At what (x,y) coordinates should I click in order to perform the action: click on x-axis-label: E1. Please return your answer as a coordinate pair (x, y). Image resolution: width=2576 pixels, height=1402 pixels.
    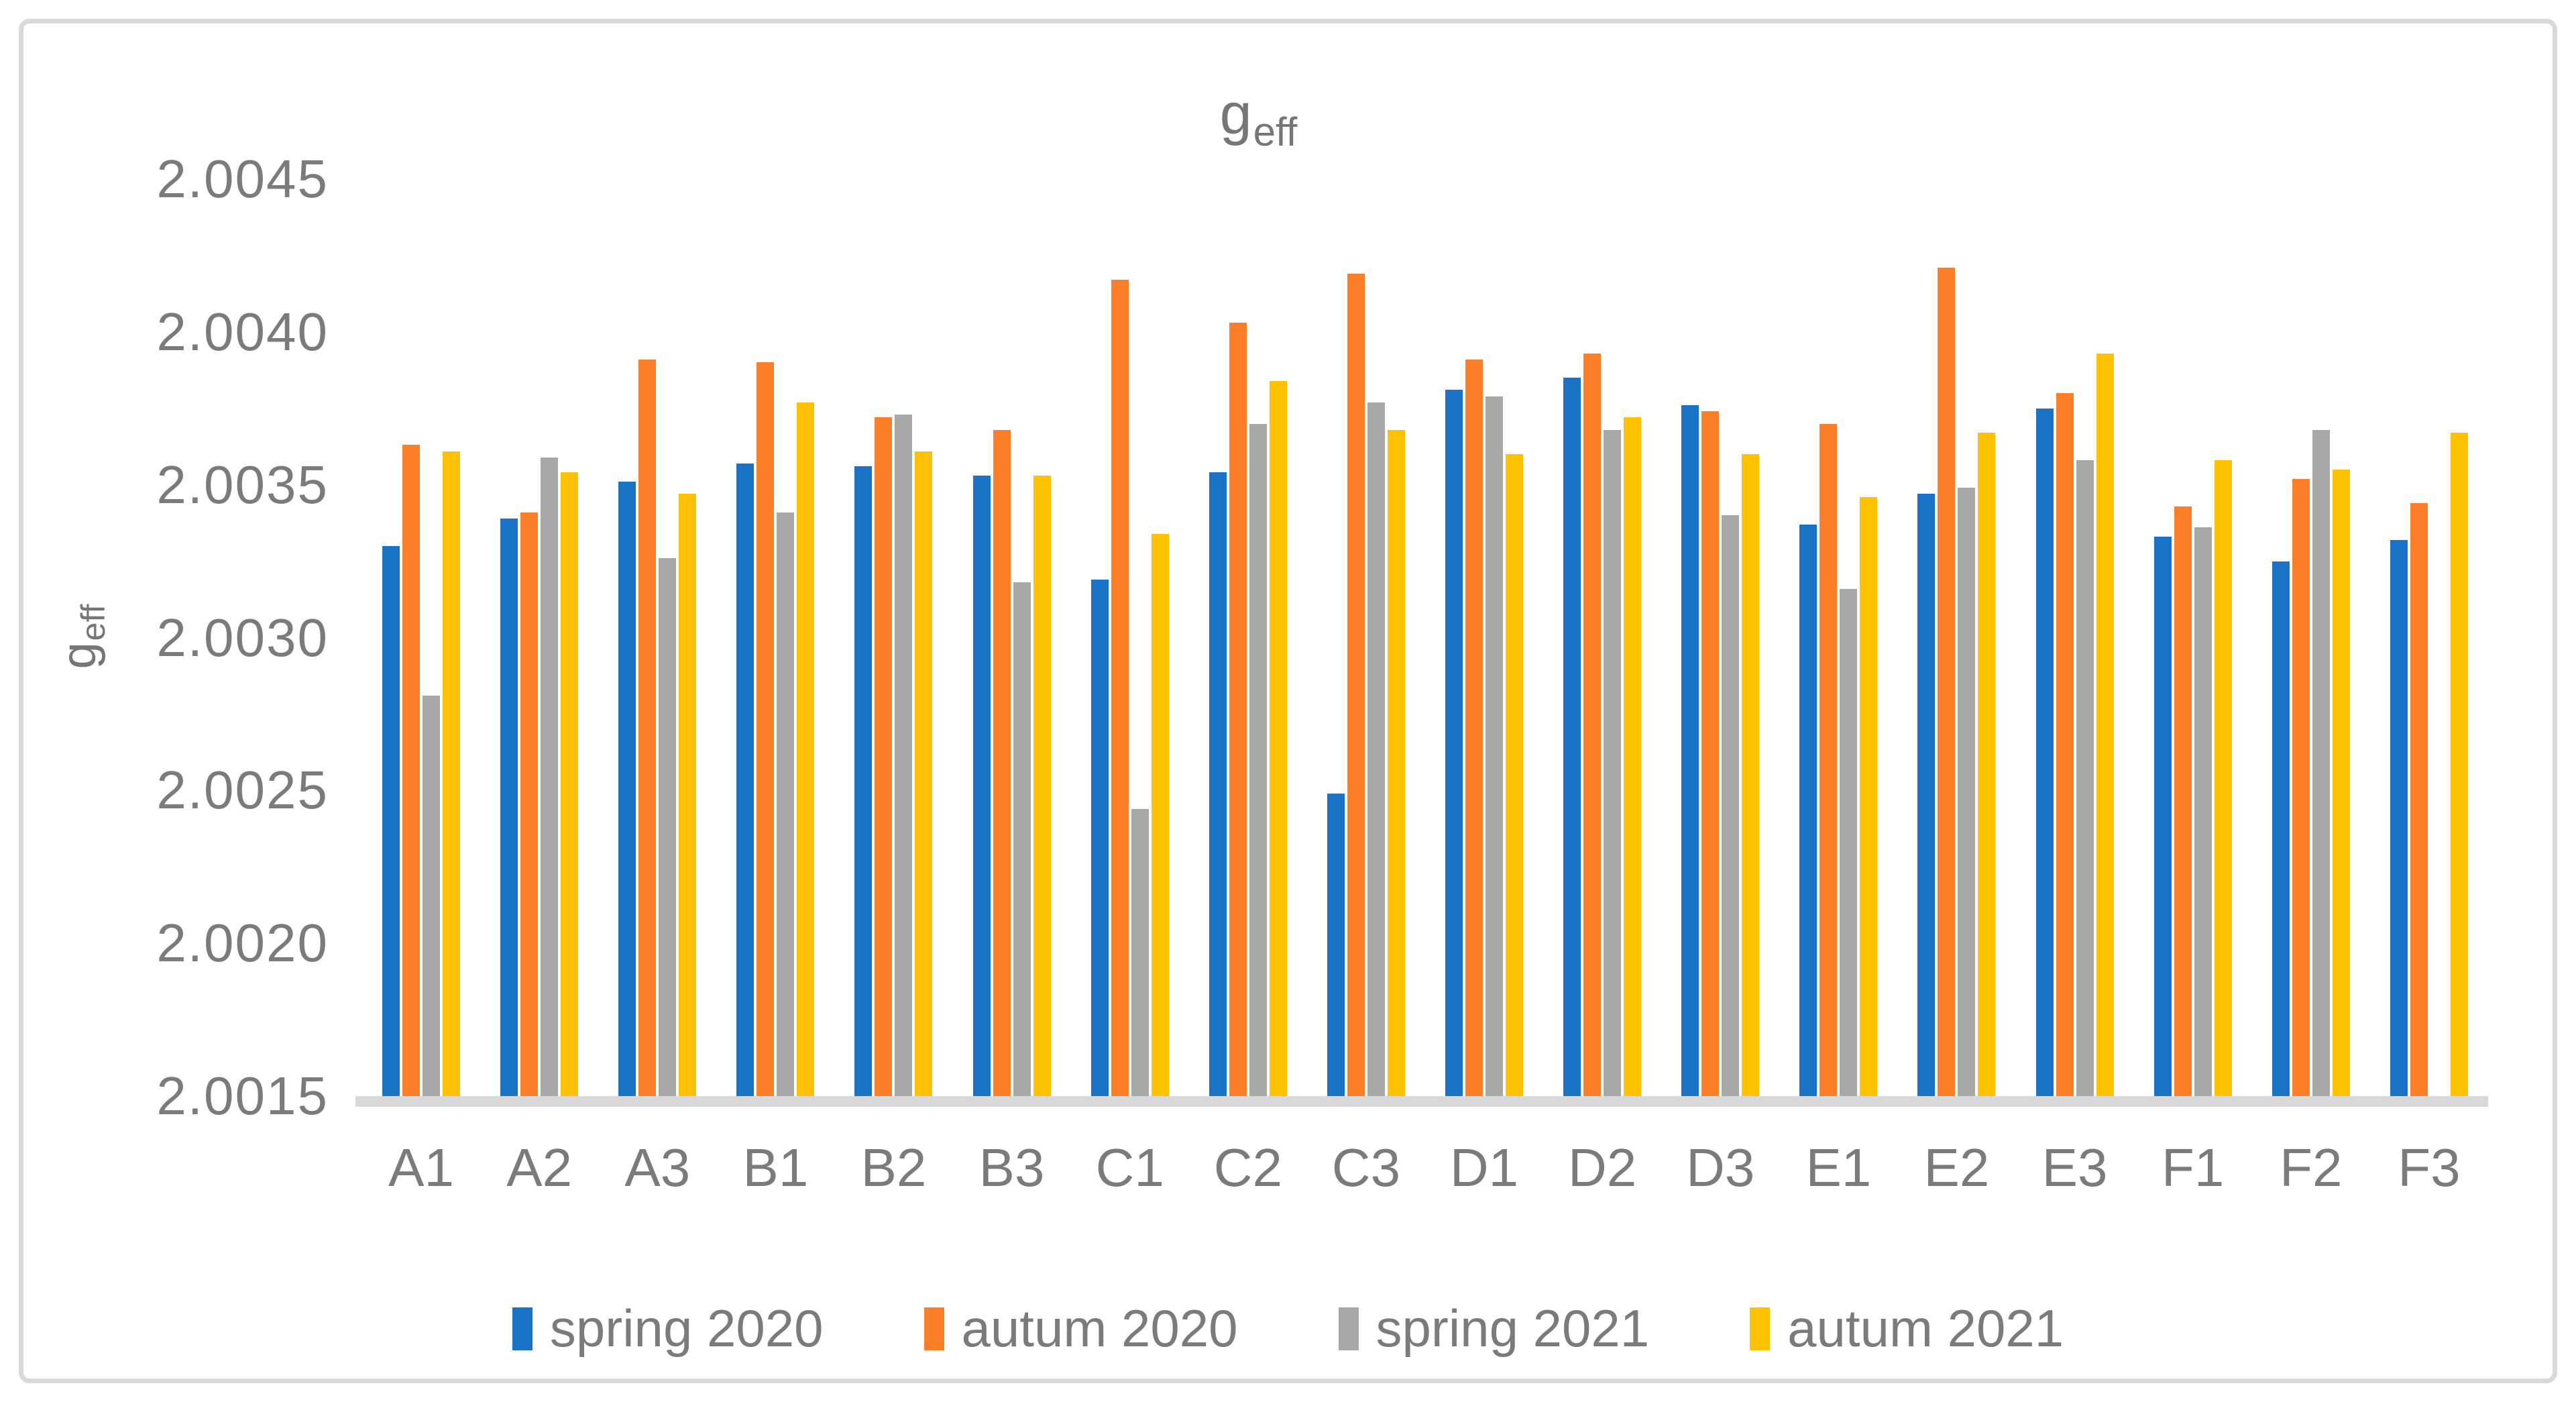
    Looking at the image, I should click on (1838, 1168).